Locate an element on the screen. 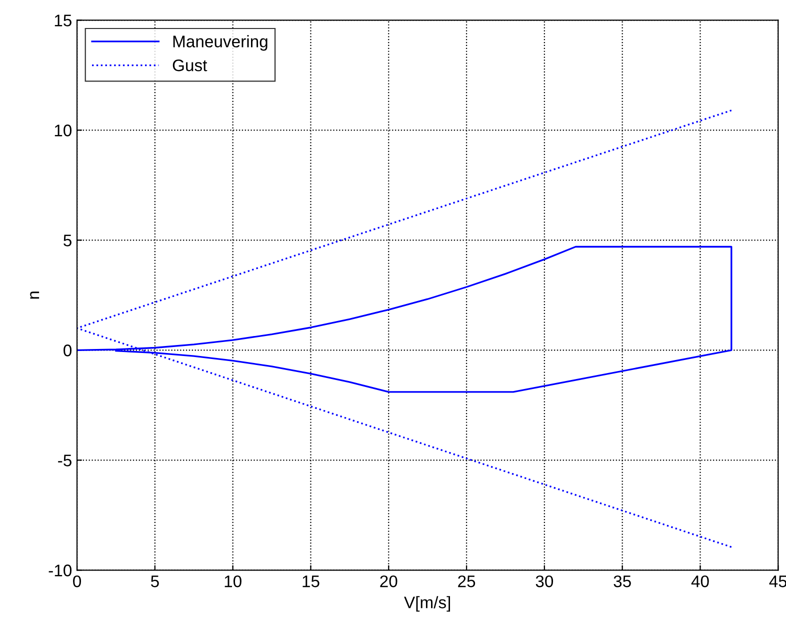 The height and width of the screenshot is (630, 786). x-tick-label: 25 is located at coordinates (467, 581).